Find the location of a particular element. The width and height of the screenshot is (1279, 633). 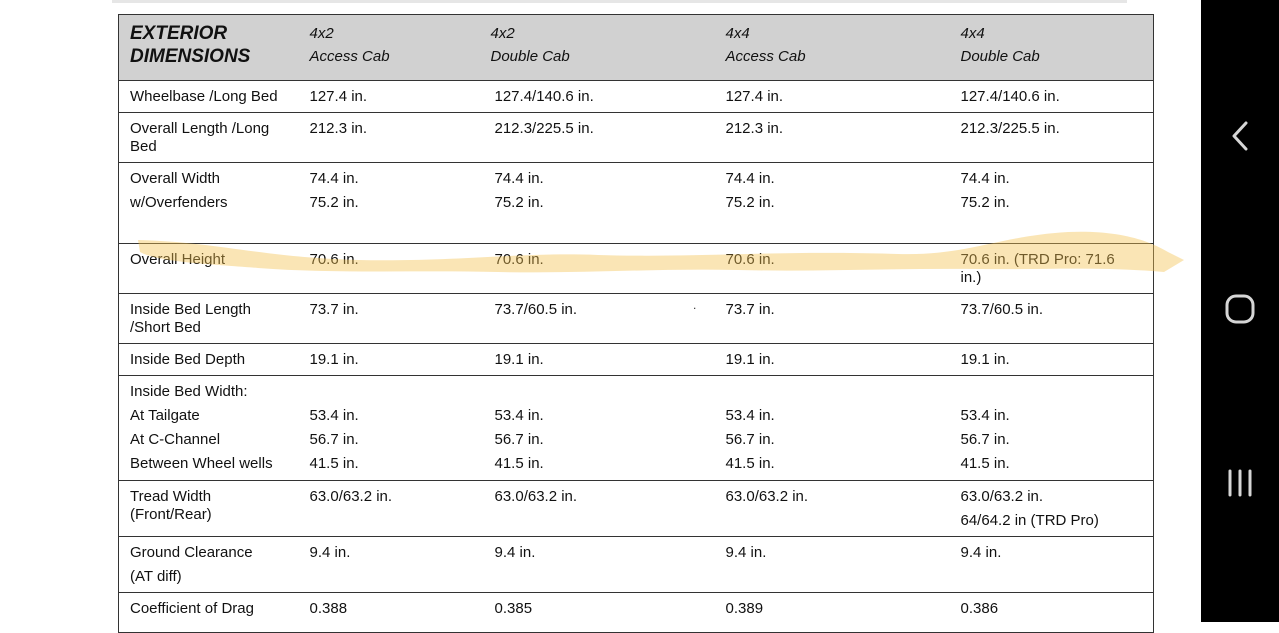

system-nav-bar is located at coordinates (1240, 311).